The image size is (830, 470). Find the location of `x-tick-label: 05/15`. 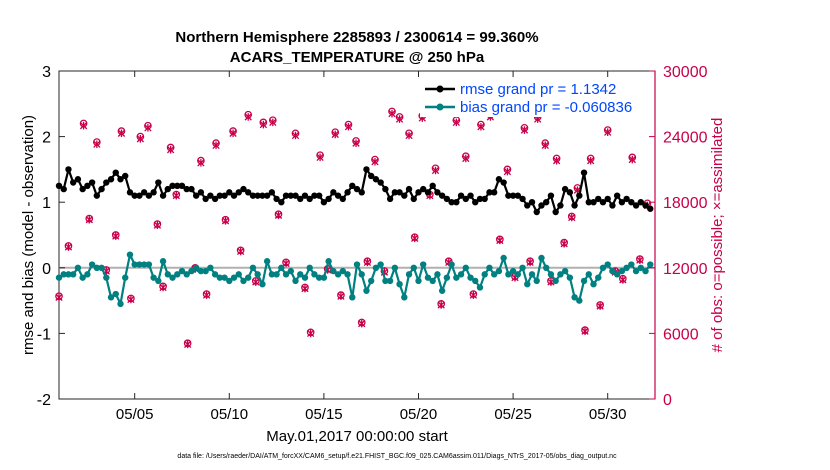

x-tick-label: 05/15 is located at coordinates (324, 414).